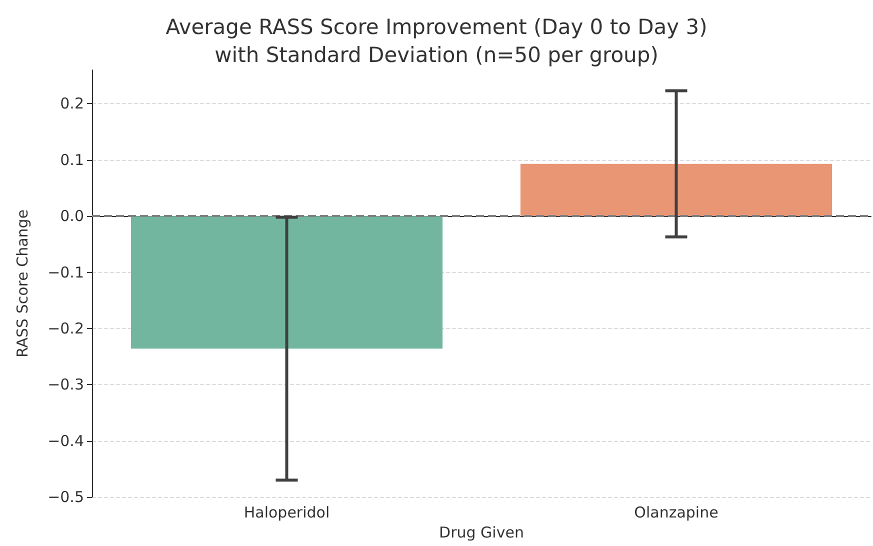 This screenshot has height=546, width=873. Describe the element at coordinates (66, 497) in the screenshot. I see `y-tick-label: −0.5` at that location.